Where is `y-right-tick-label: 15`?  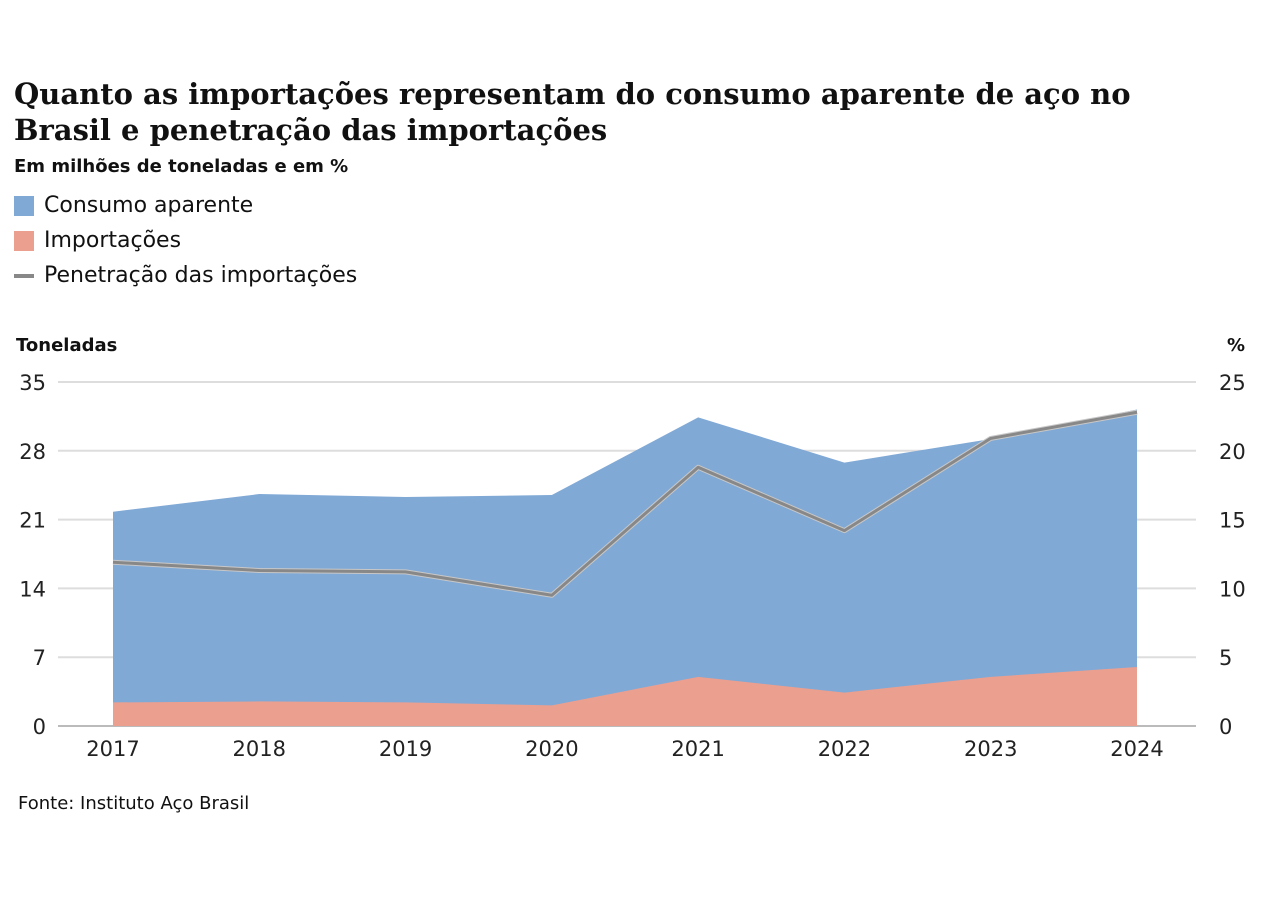
y-right-tick-label: 15 is located at coordinates (1232, 521).